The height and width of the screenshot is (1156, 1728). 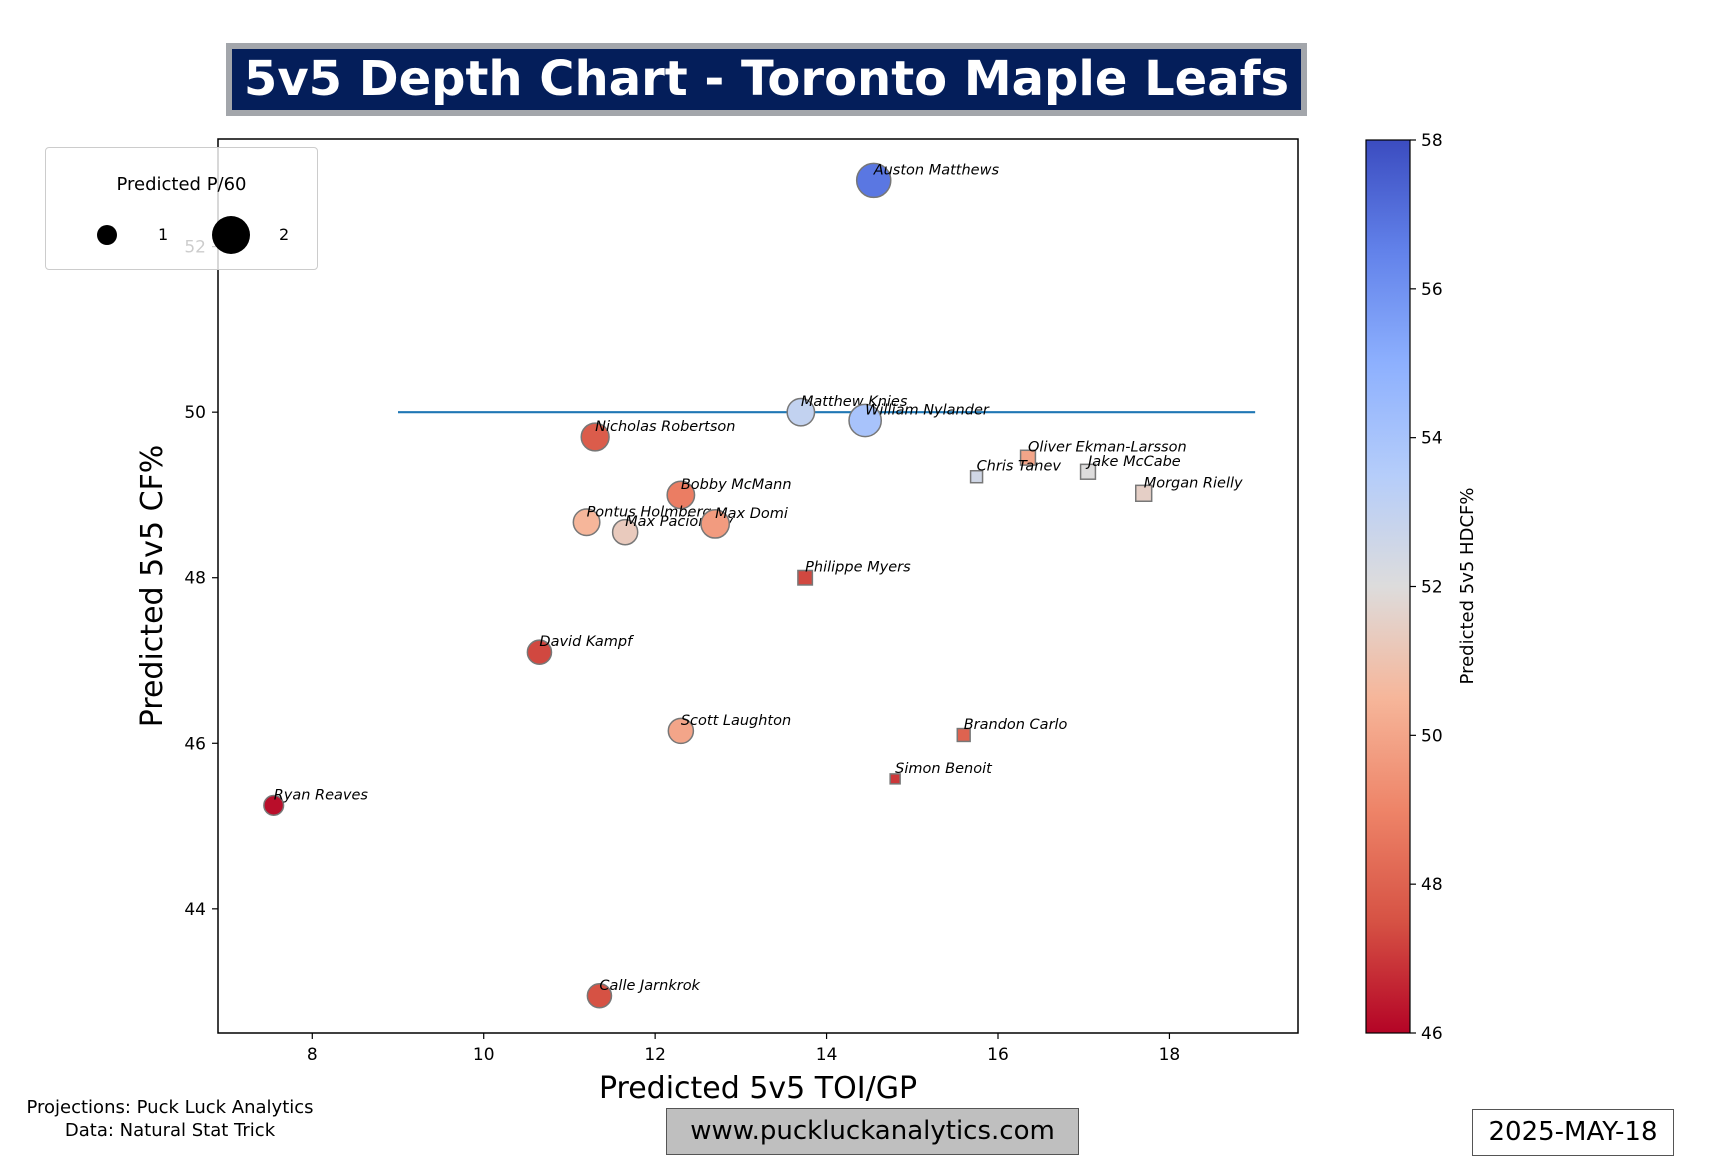 What do you see at coordinates (284, 234) in the screenshot?
I see `legend-label-large: 2` at bounding box center [284, 234].